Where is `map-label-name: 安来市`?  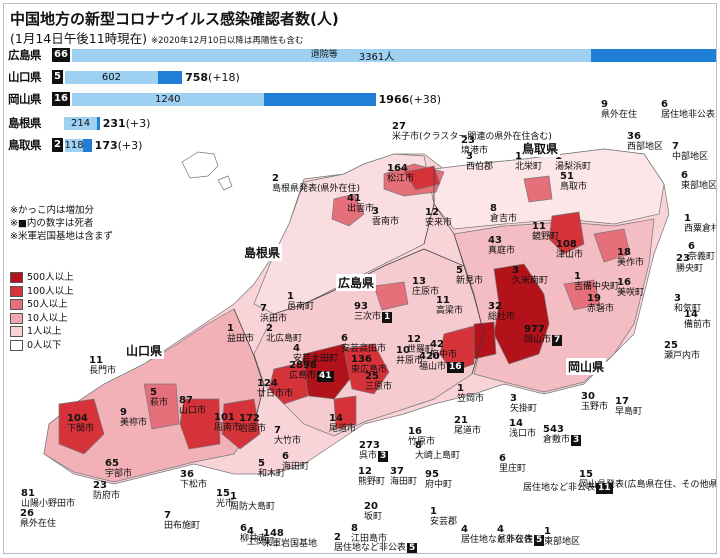 map-label-name: 安来市 is located at coordinates (439, 223).